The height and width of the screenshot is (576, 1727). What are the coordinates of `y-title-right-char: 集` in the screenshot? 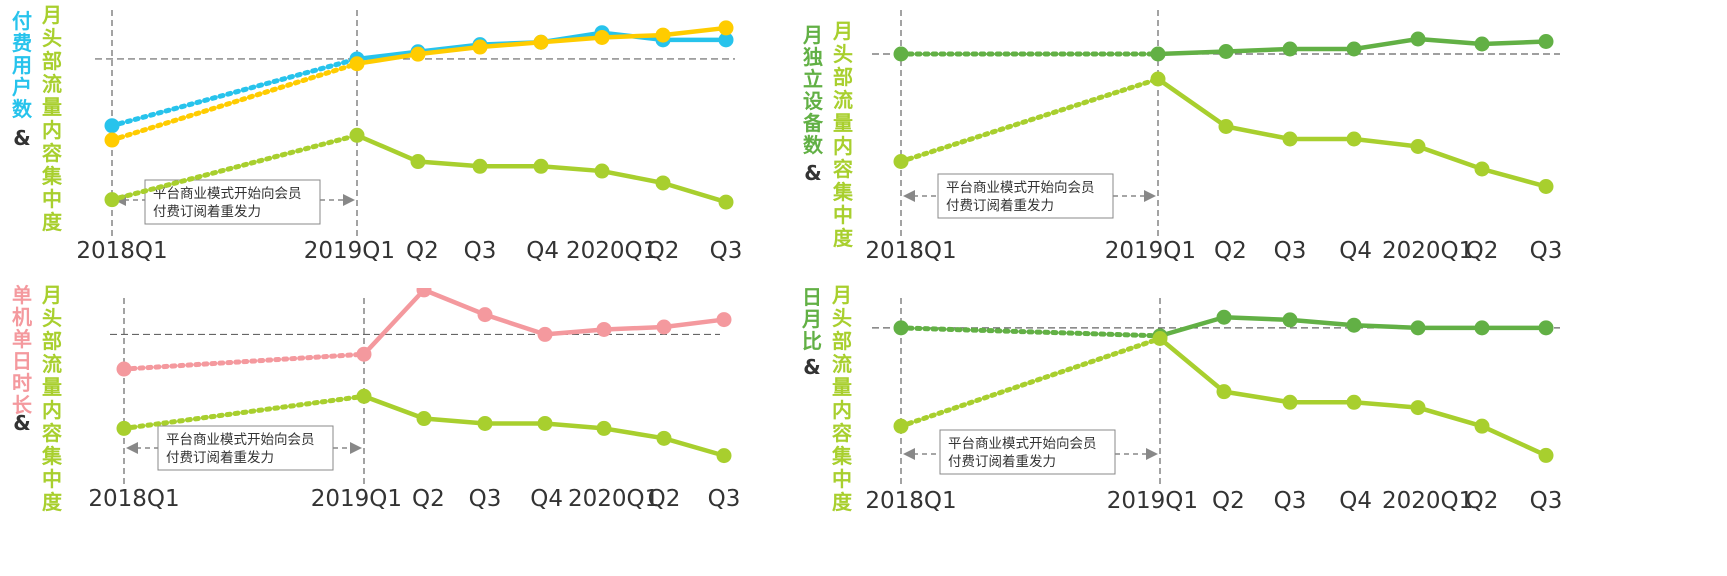 It's located at (843, 192).